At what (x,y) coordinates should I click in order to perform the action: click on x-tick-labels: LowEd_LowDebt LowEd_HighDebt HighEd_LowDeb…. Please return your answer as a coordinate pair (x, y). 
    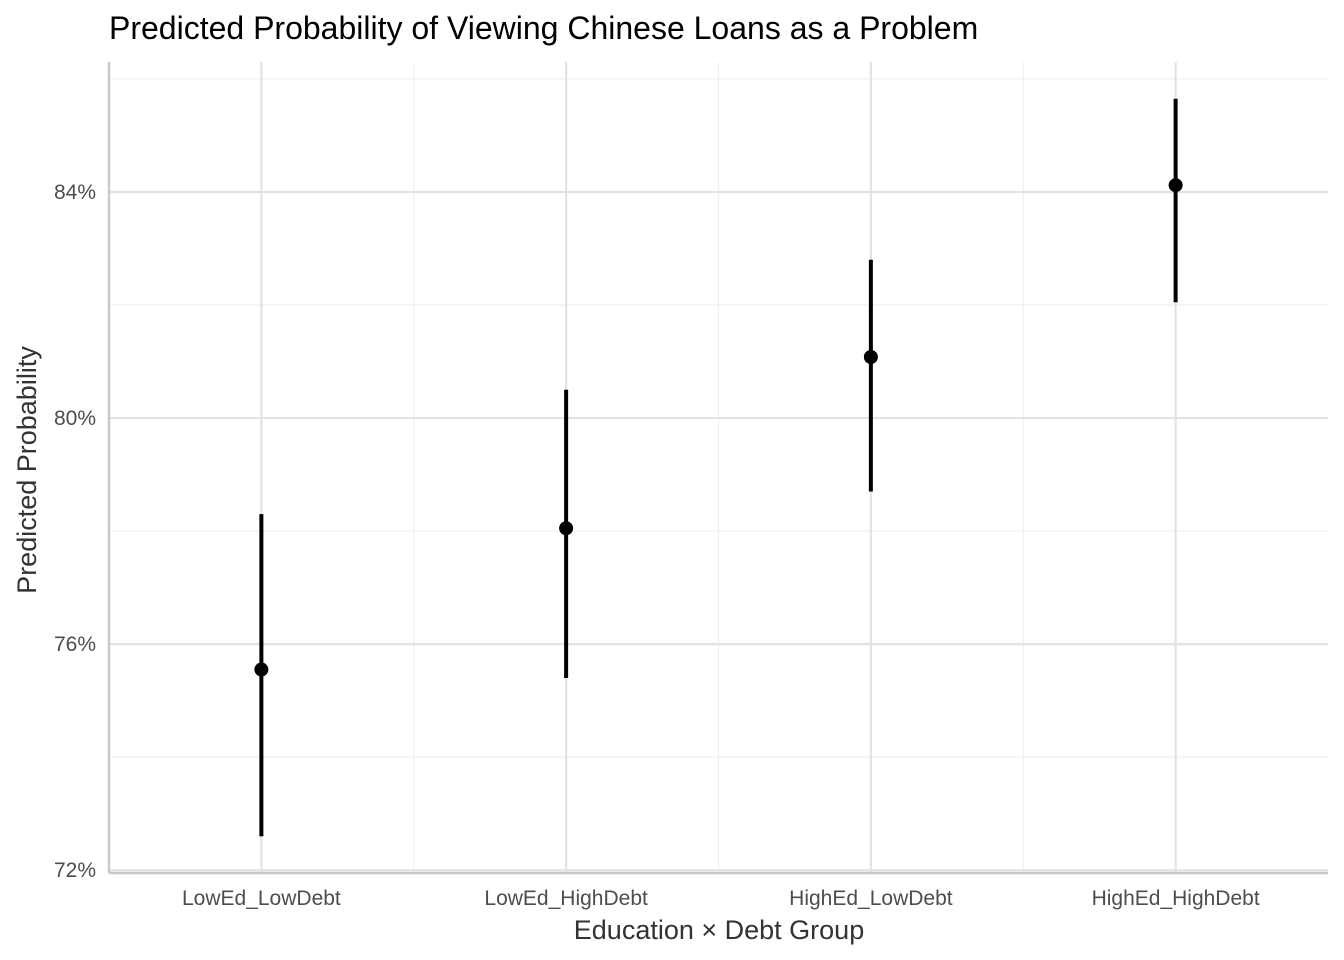
    Looking at the image, I should click on (721, 898).